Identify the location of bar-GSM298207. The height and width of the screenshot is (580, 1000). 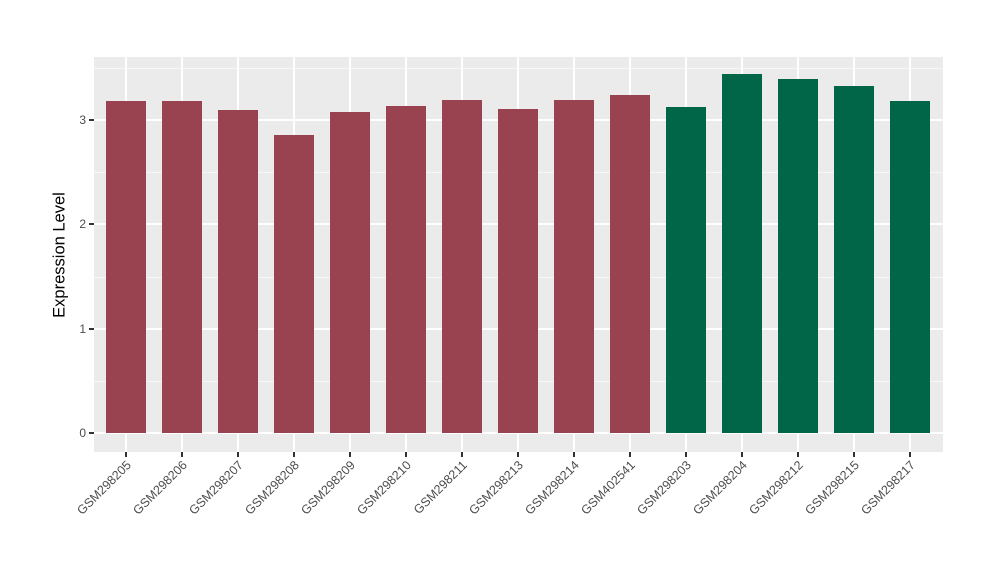
(238, 271).